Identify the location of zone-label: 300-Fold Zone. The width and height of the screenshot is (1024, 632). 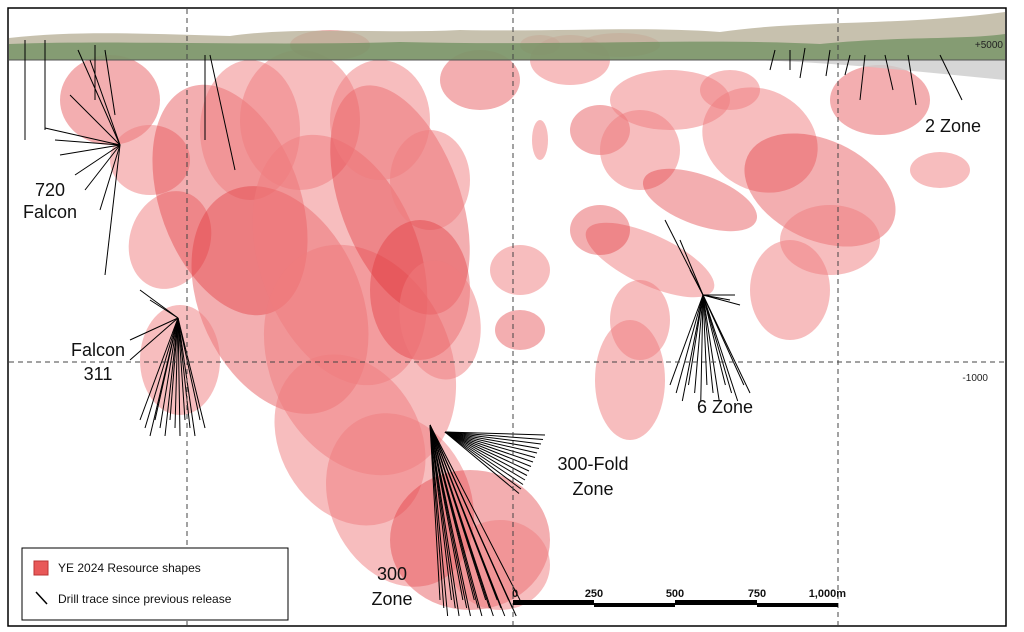
(592, 476).